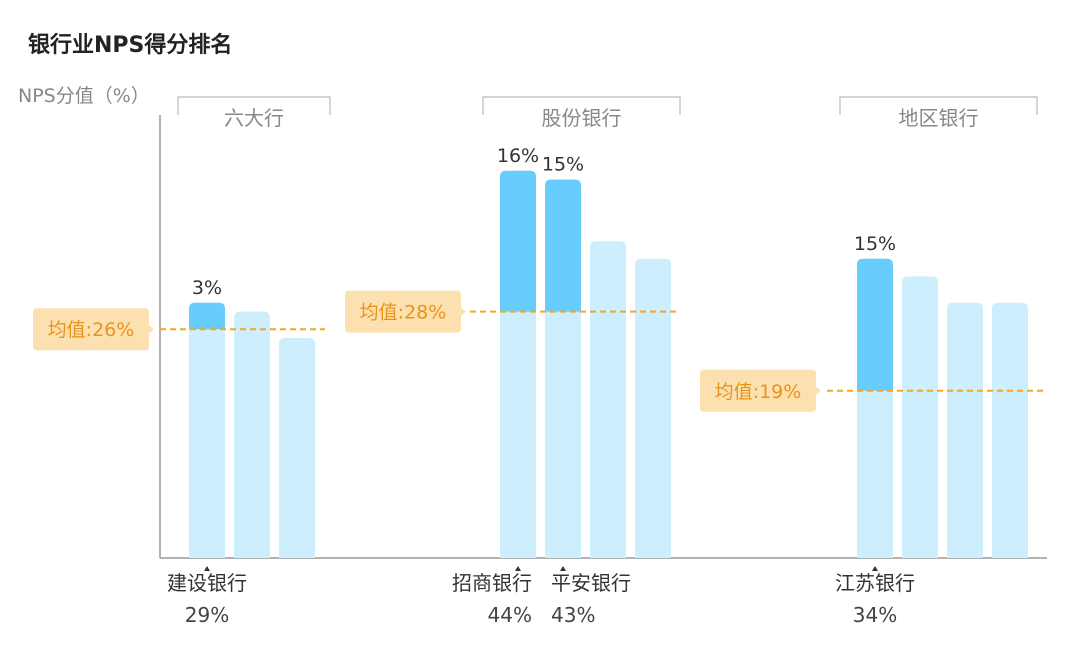 The image size is (1080, 650). What do you see at coordinates (207, 288) in the screenshot?
I see `diff-label: 3%` at bounding box center [207, 288].